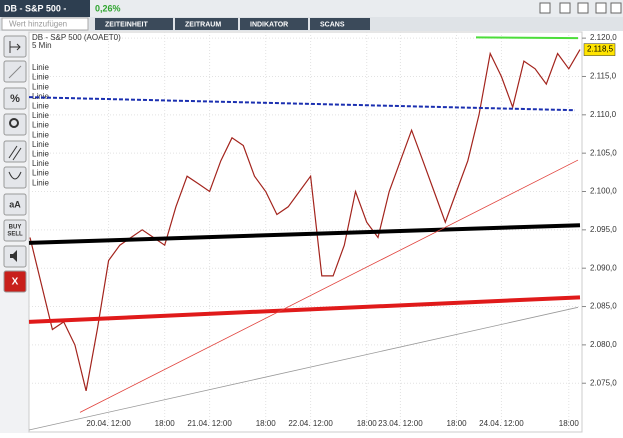  Describe the element at coordinates (603, 344) in the screenshot. I see `y-tick-label: 2.080,0` at that location.